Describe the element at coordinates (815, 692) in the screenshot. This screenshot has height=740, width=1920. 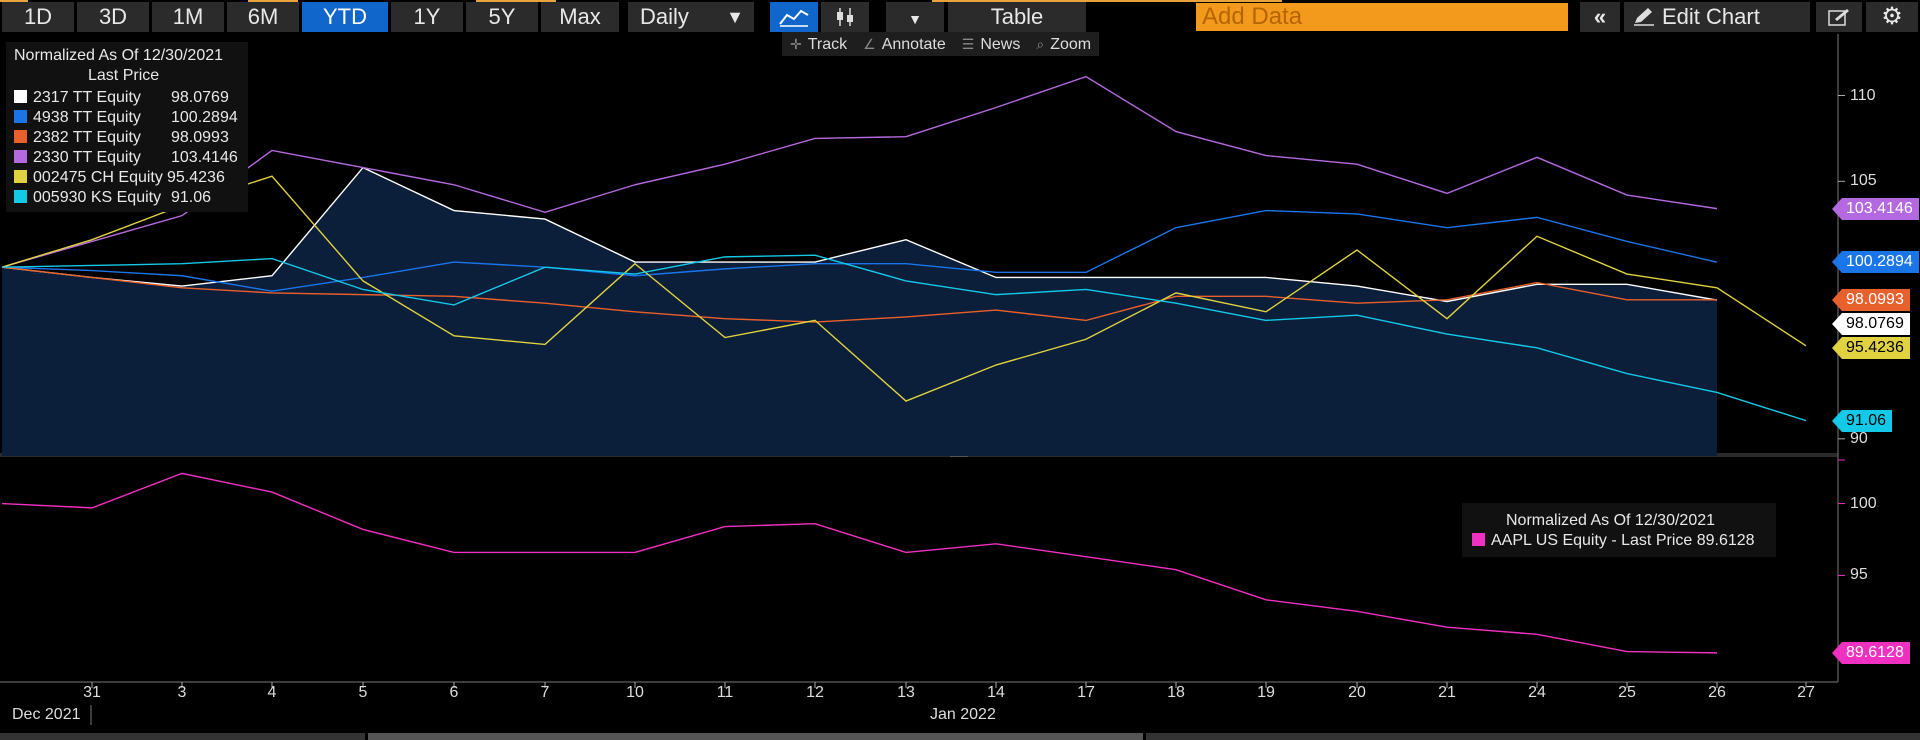
I see `x-tick-label: 12` at that location.